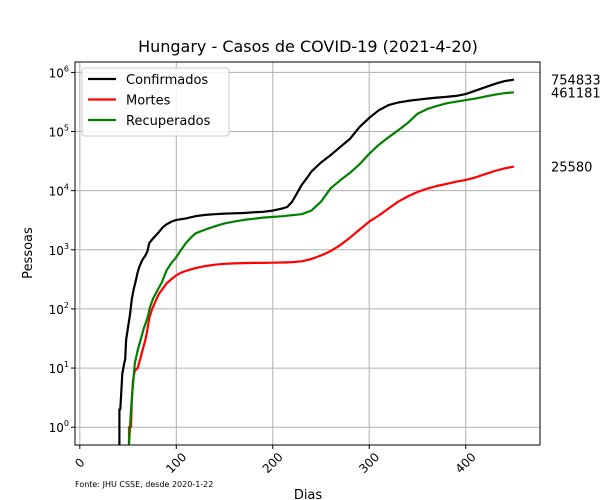 The height and width of the screenshot is (500, 600). What do you see at coordinates (28, 253) in the screenshot?
I see `y-axis-label: Pessoas` at bounding box center [28, 253].